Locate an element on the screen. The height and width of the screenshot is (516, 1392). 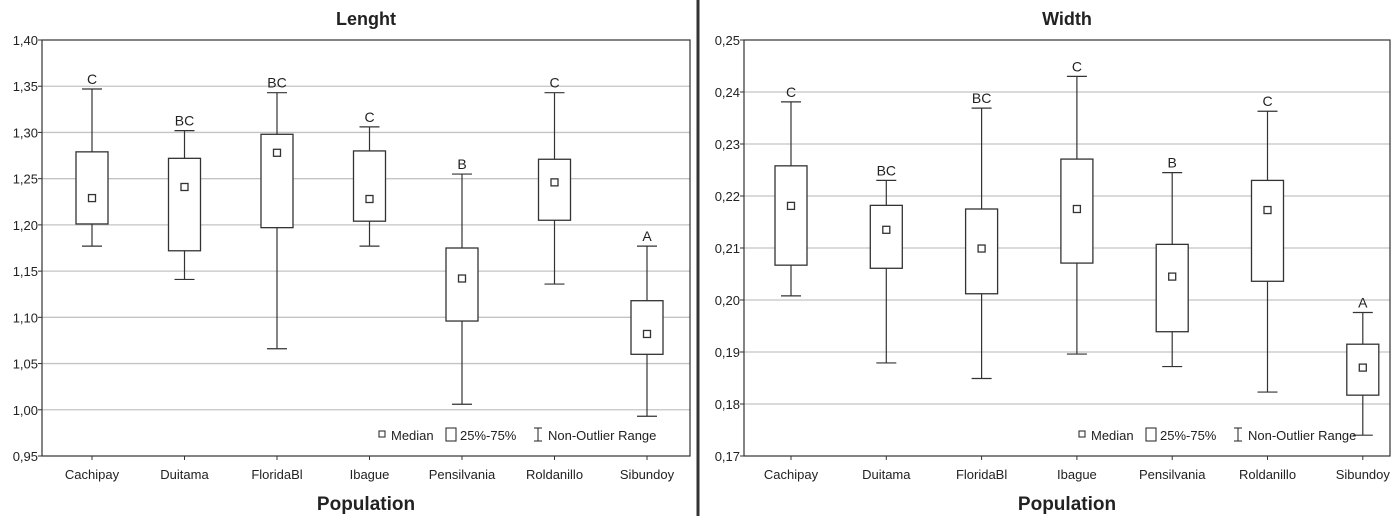
y-tick-label: 1,30 is located at coordinates (25, 132).